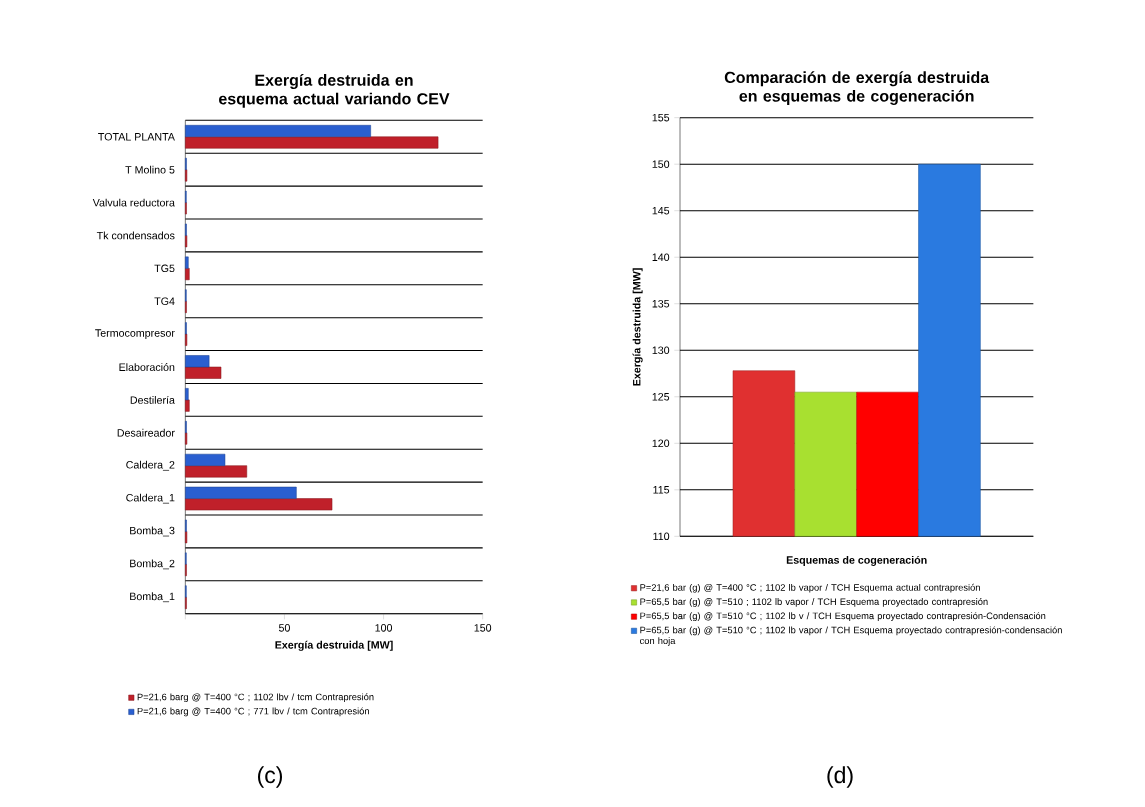 This screenshot has height=807, width=1145. Describe the element at coordinates (164, 268) in the screenshot. I see `y-tick-label: TG5` at that location.